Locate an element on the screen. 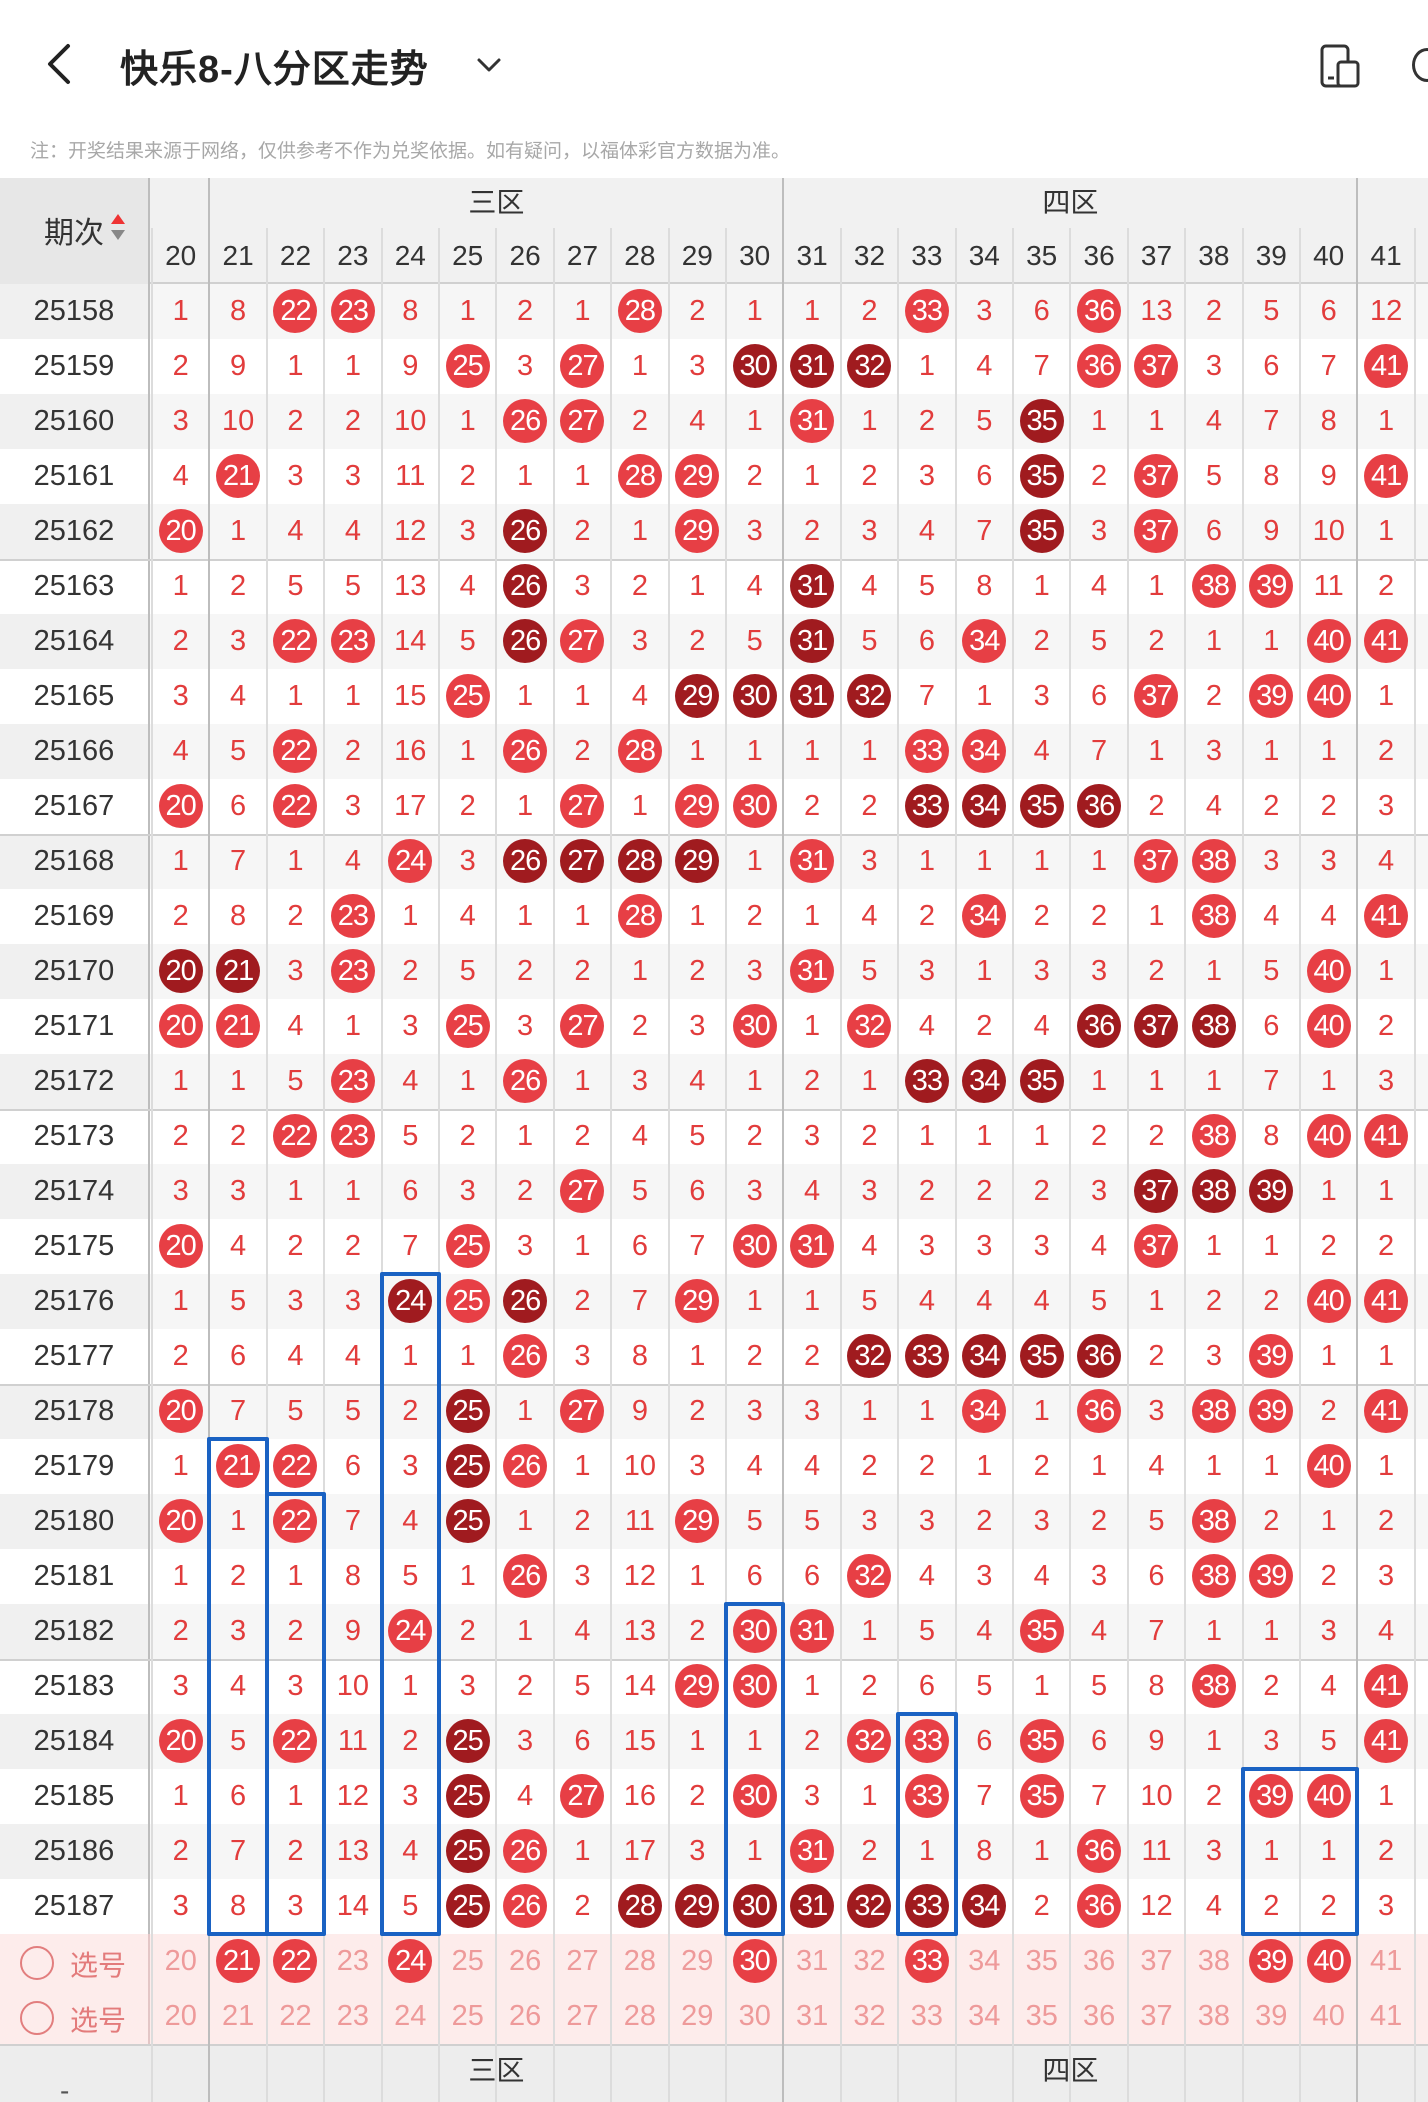  page-title: 快乐8-八分区走势 is located at coordinates (274, 70).